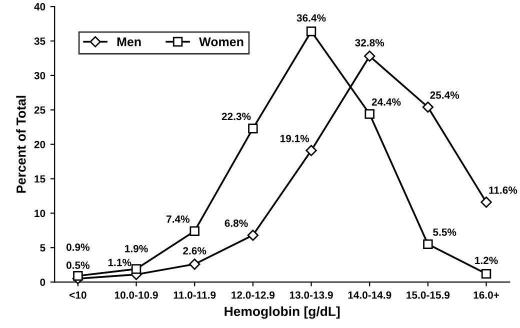 The height and width of the screenshot is (328, 520). What do you see at coordinates (120, 262) in the screenshot?
I see `data-label: 1.1%` at bounding box center [120, 262].